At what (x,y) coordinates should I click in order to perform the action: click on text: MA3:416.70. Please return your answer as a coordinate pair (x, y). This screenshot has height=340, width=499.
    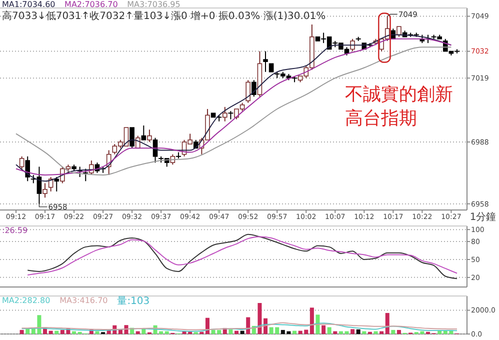
    Looking at the image, I should click on (84, 300).